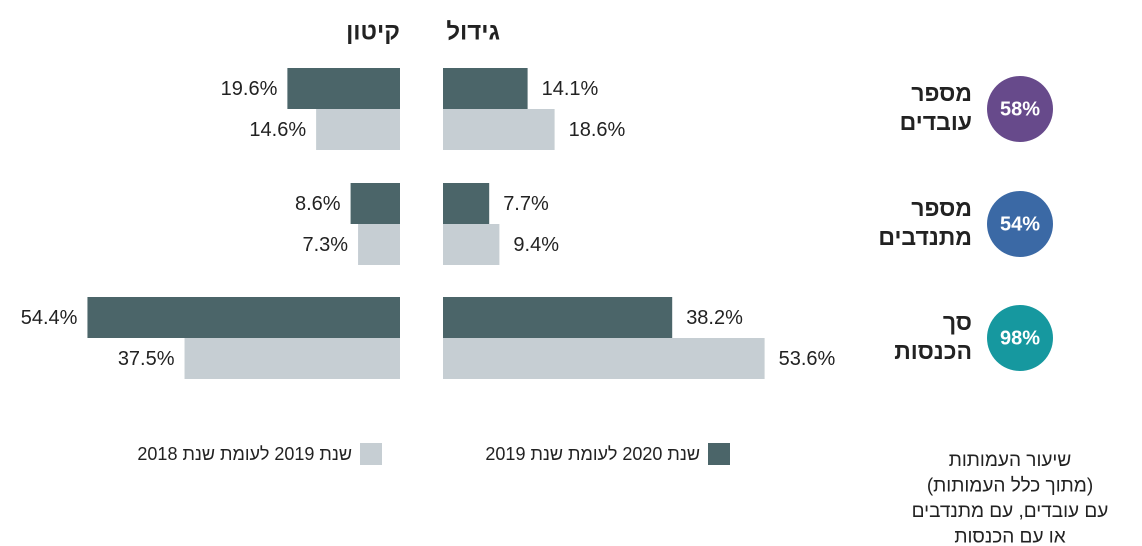 The width and height of the screenshot is (1142, 546). Describe the element at coordinates (714, 318) in the screenshot. I see `value-label: 38.2%` at that location.